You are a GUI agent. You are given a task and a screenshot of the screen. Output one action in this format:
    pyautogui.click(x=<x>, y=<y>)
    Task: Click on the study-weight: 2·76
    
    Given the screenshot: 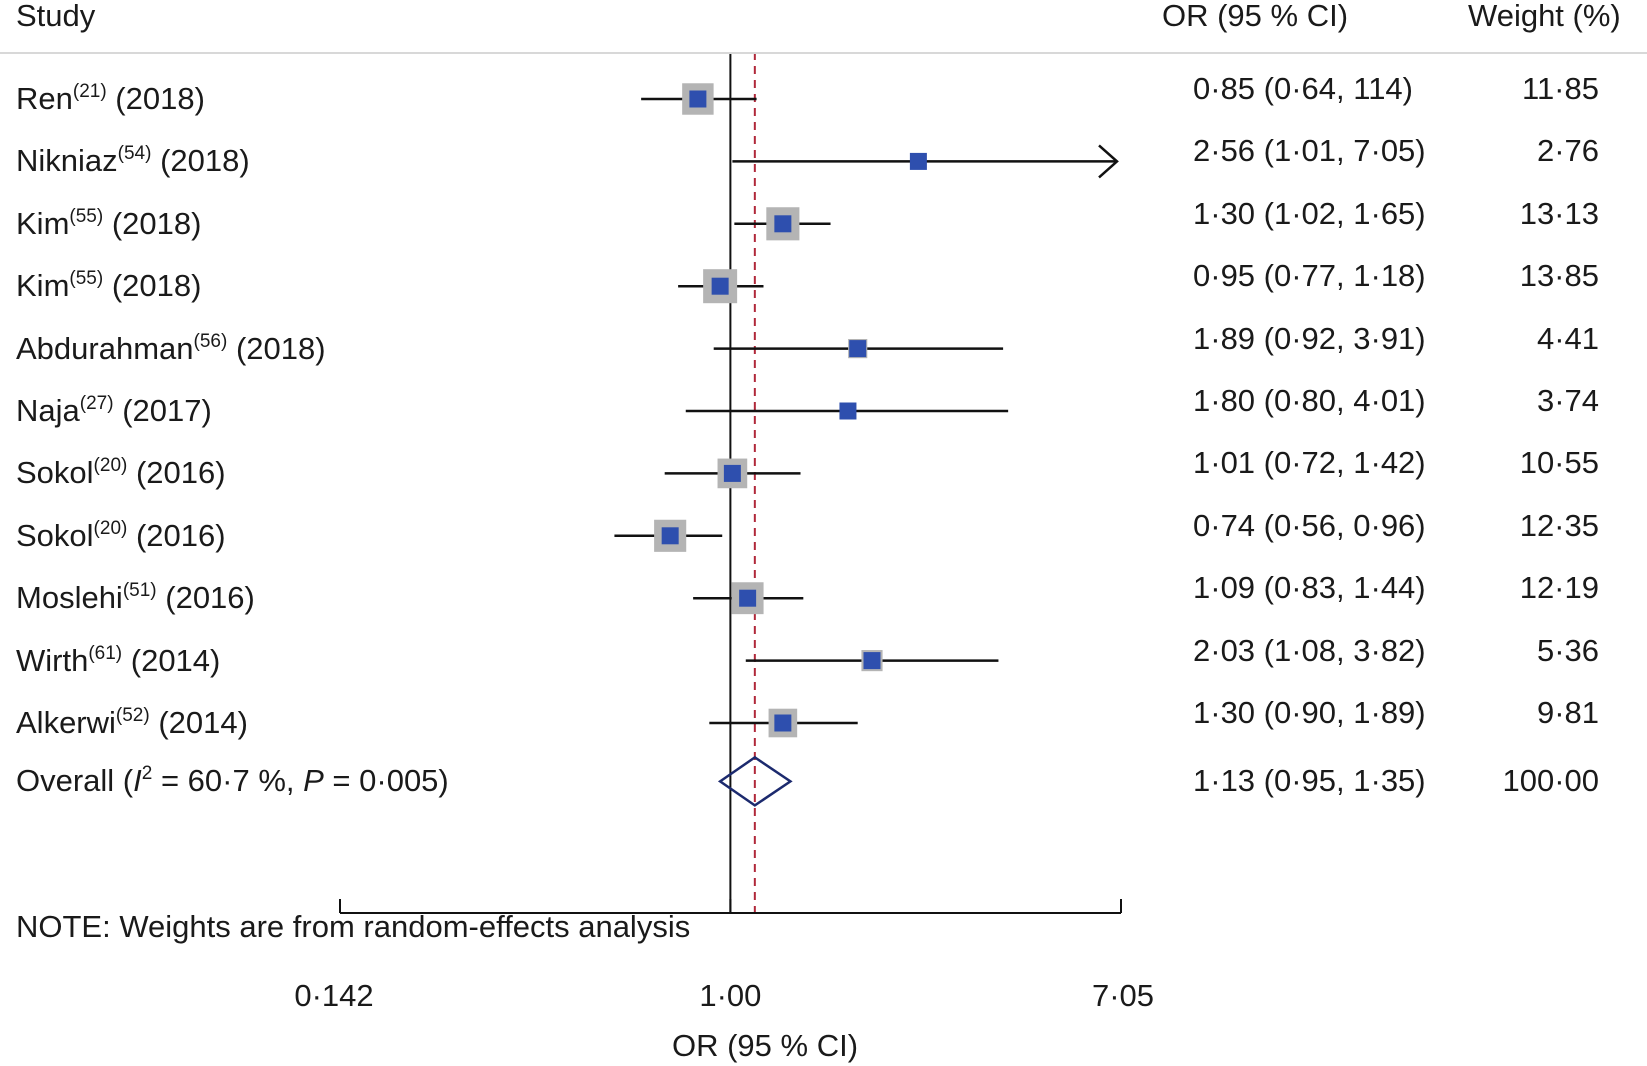 What is the action you would take?
    pyautogui.click(x=1567, y=151)
    